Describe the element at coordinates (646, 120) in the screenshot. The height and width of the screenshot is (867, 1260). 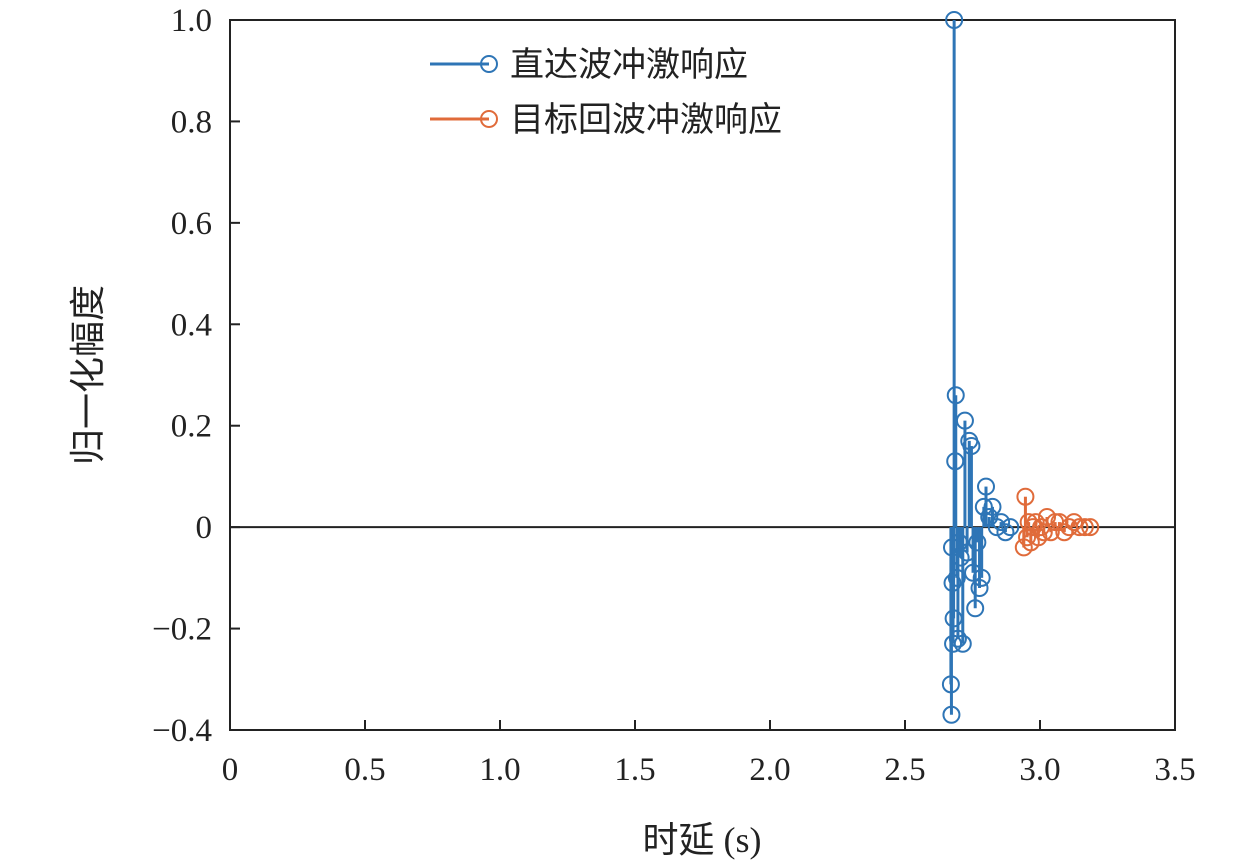
I see `legend-label-echo: 目标回波冲激响应` at that location.